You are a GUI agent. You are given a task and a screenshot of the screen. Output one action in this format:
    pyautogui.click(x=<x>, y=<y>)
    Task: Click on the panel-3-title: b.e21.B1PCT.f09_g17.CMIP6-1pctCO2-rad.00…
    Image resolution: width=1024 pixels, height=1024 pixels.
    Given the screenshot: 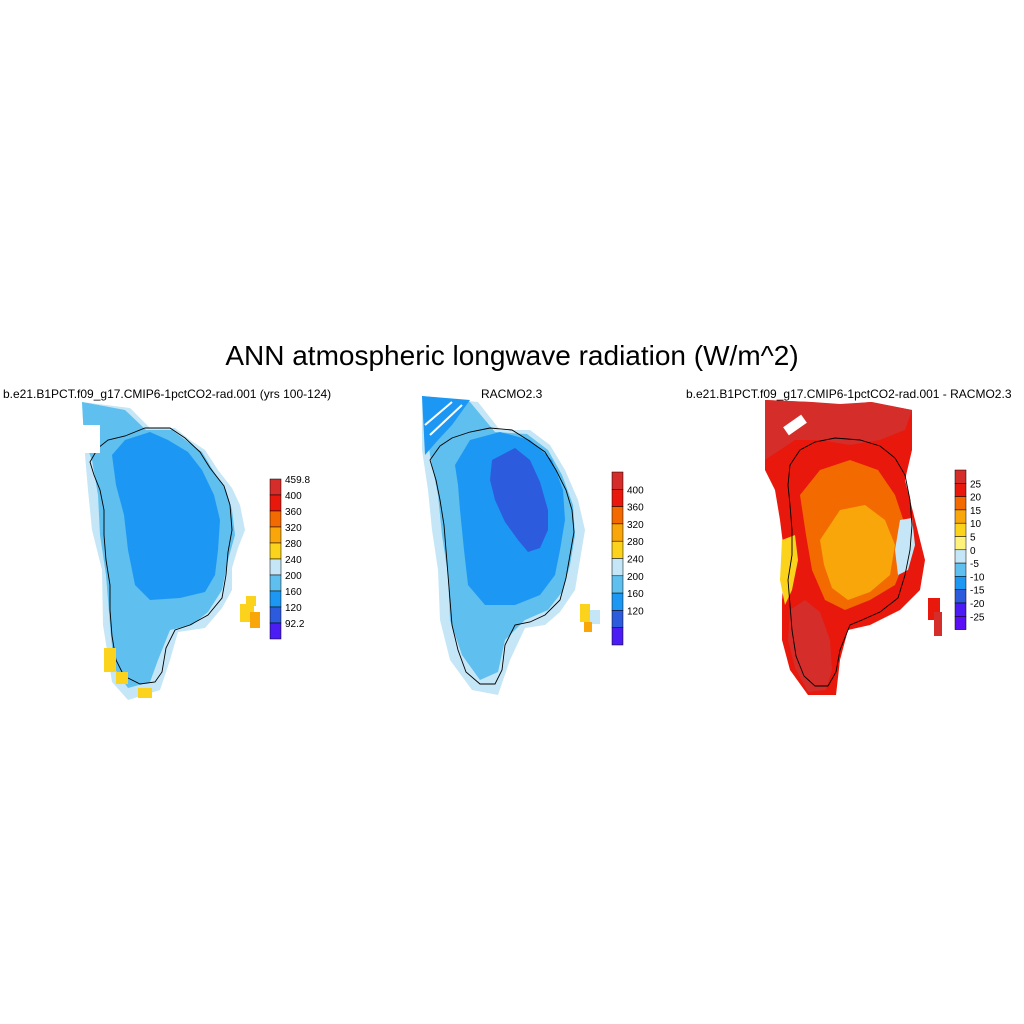 What is the action you would take?
    pyautogui.click(x=849, y=394)
    